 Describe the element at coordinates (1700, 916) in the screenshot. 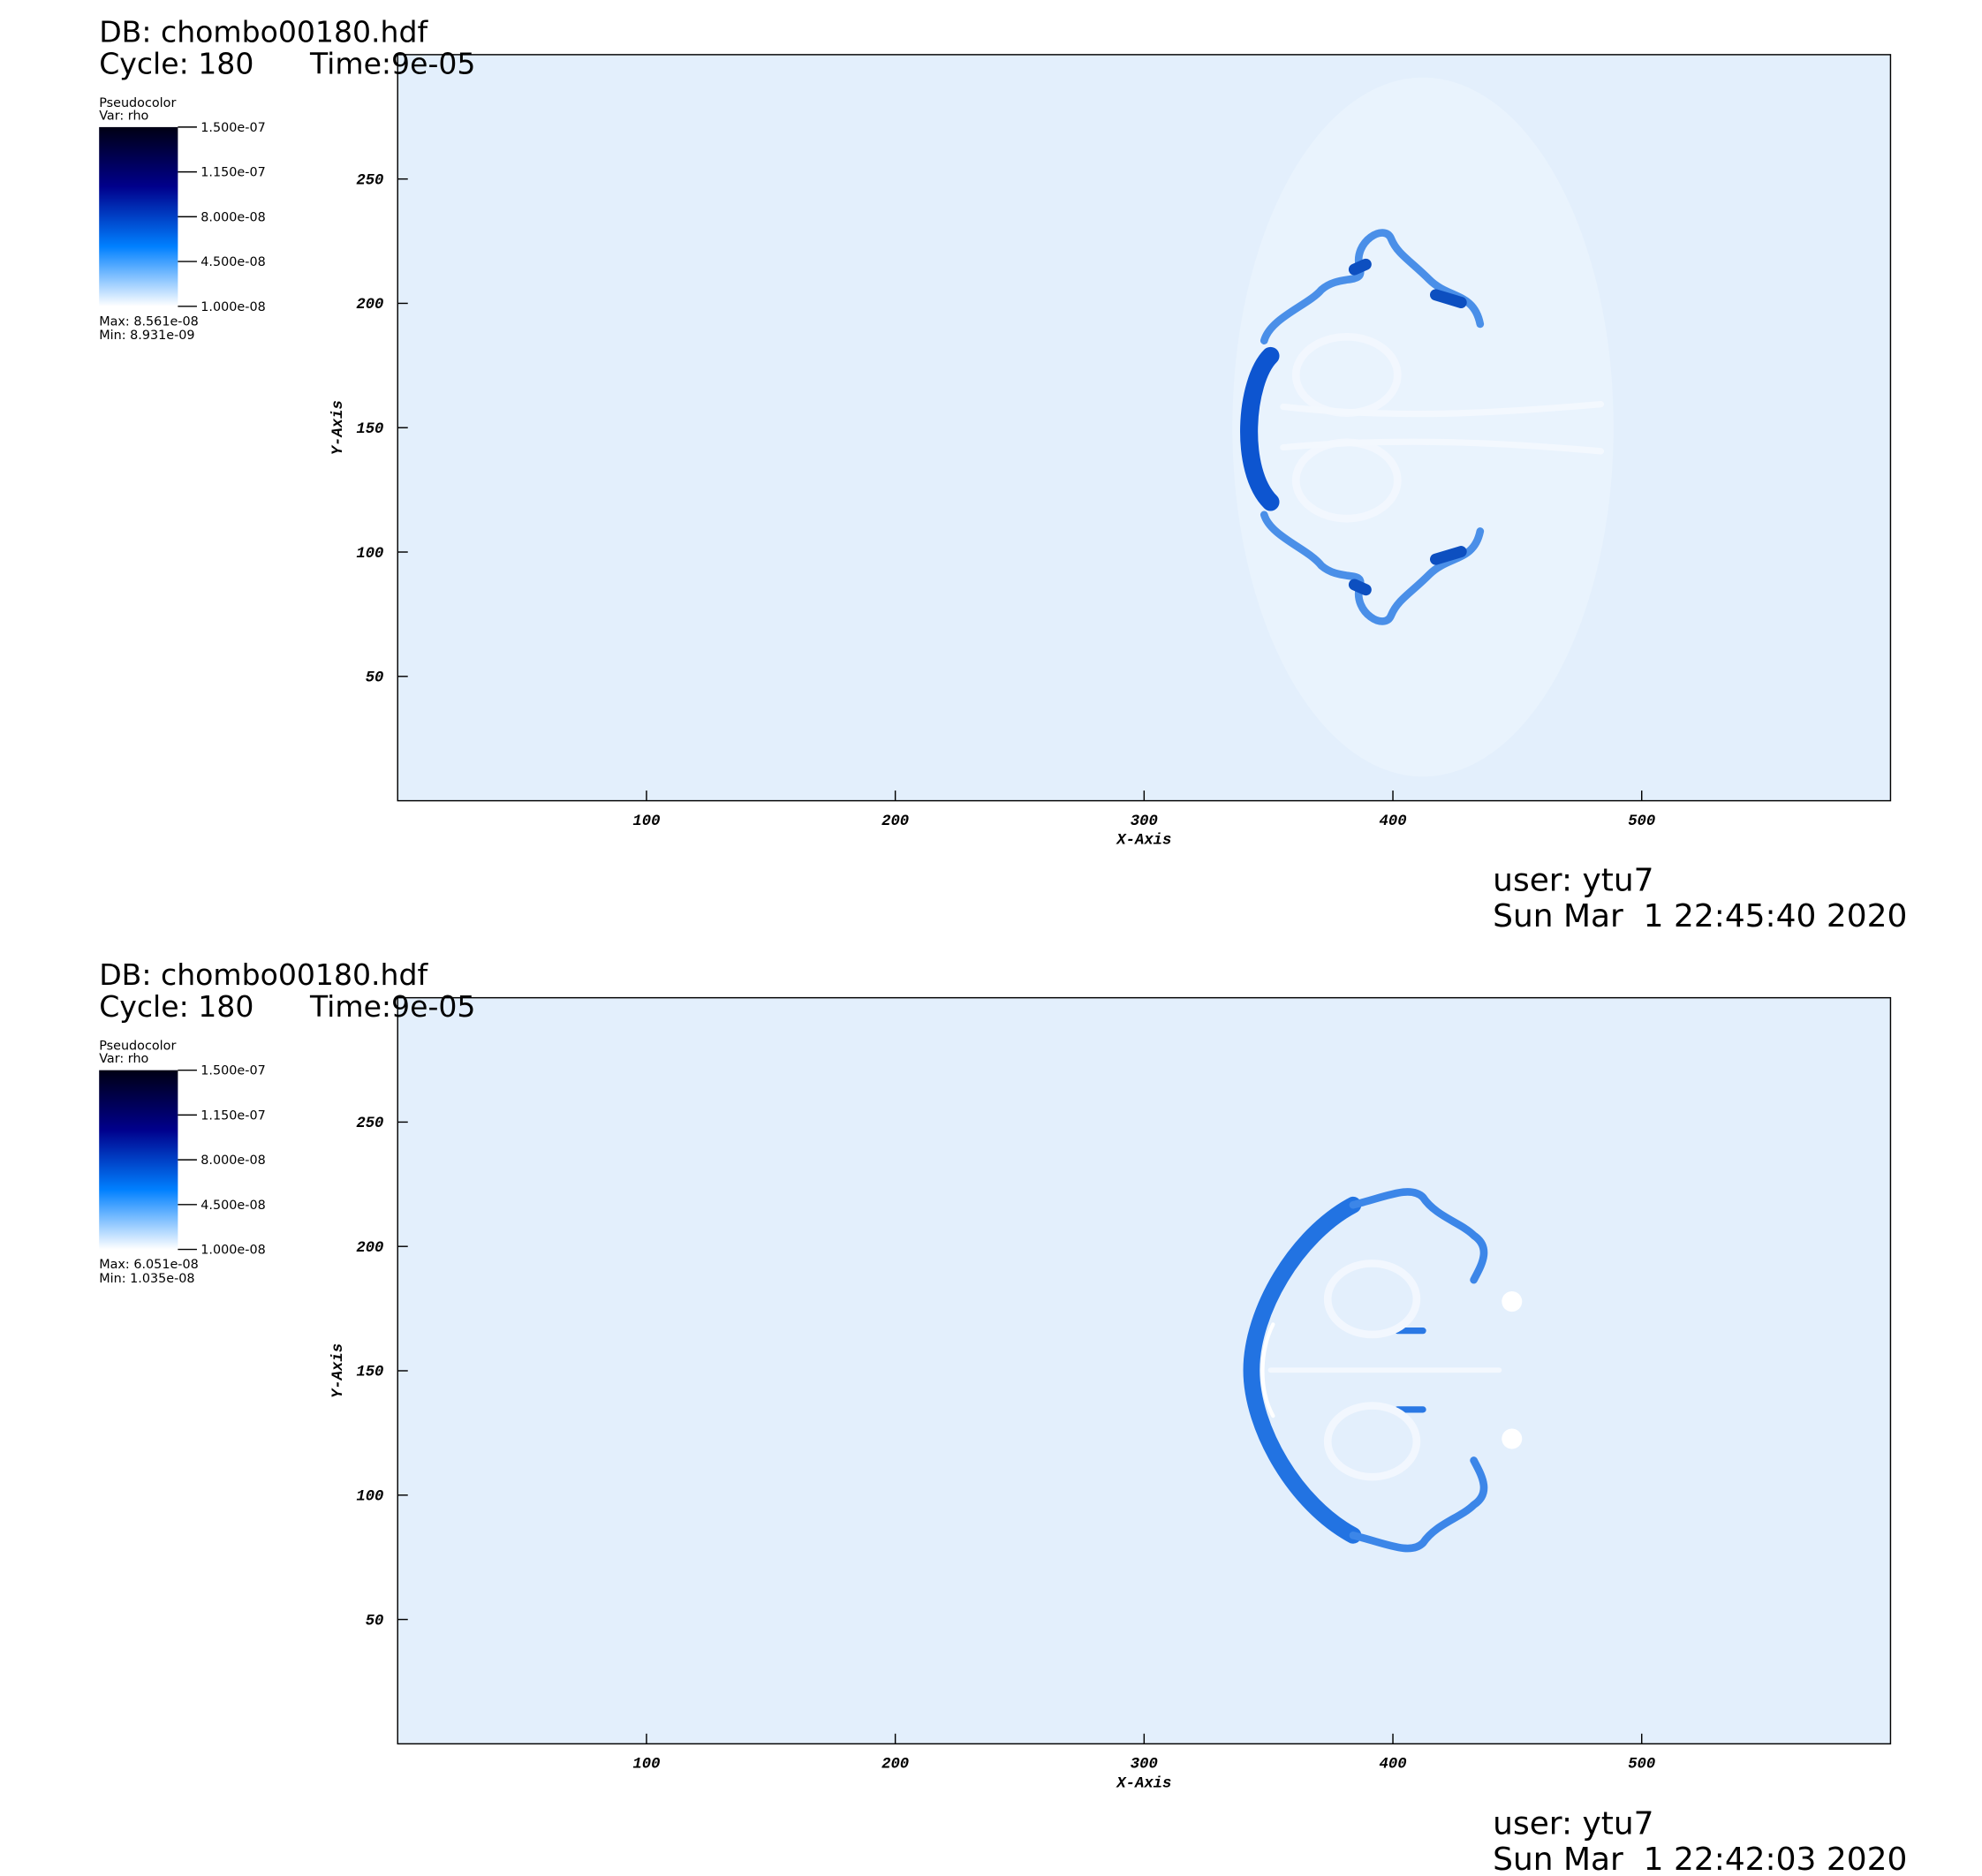

I see `date: Sun Mar 1 22:45:40 2020` at that location.